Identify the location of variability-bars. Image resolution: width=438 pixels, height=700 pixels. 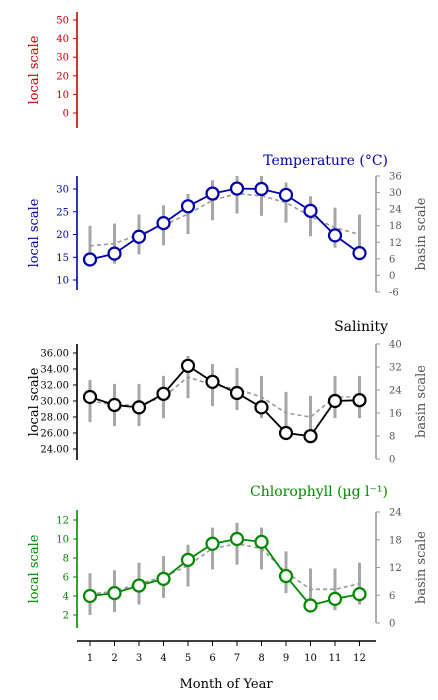
(224, 568).